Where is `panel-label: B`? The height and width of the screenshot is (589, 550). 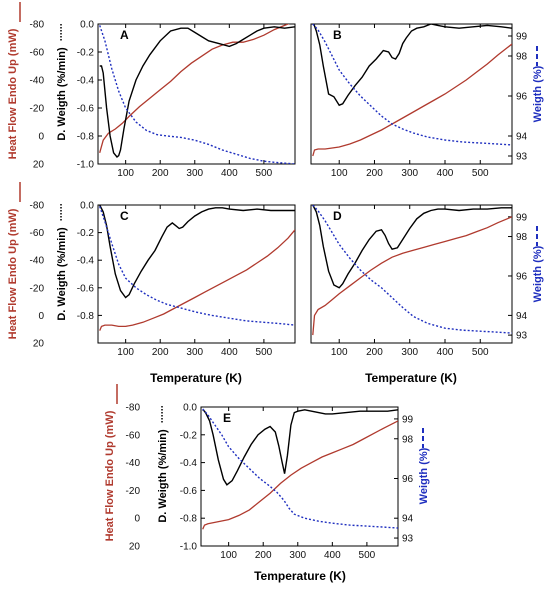 panel-label: B is located at coordinates (337, 35).